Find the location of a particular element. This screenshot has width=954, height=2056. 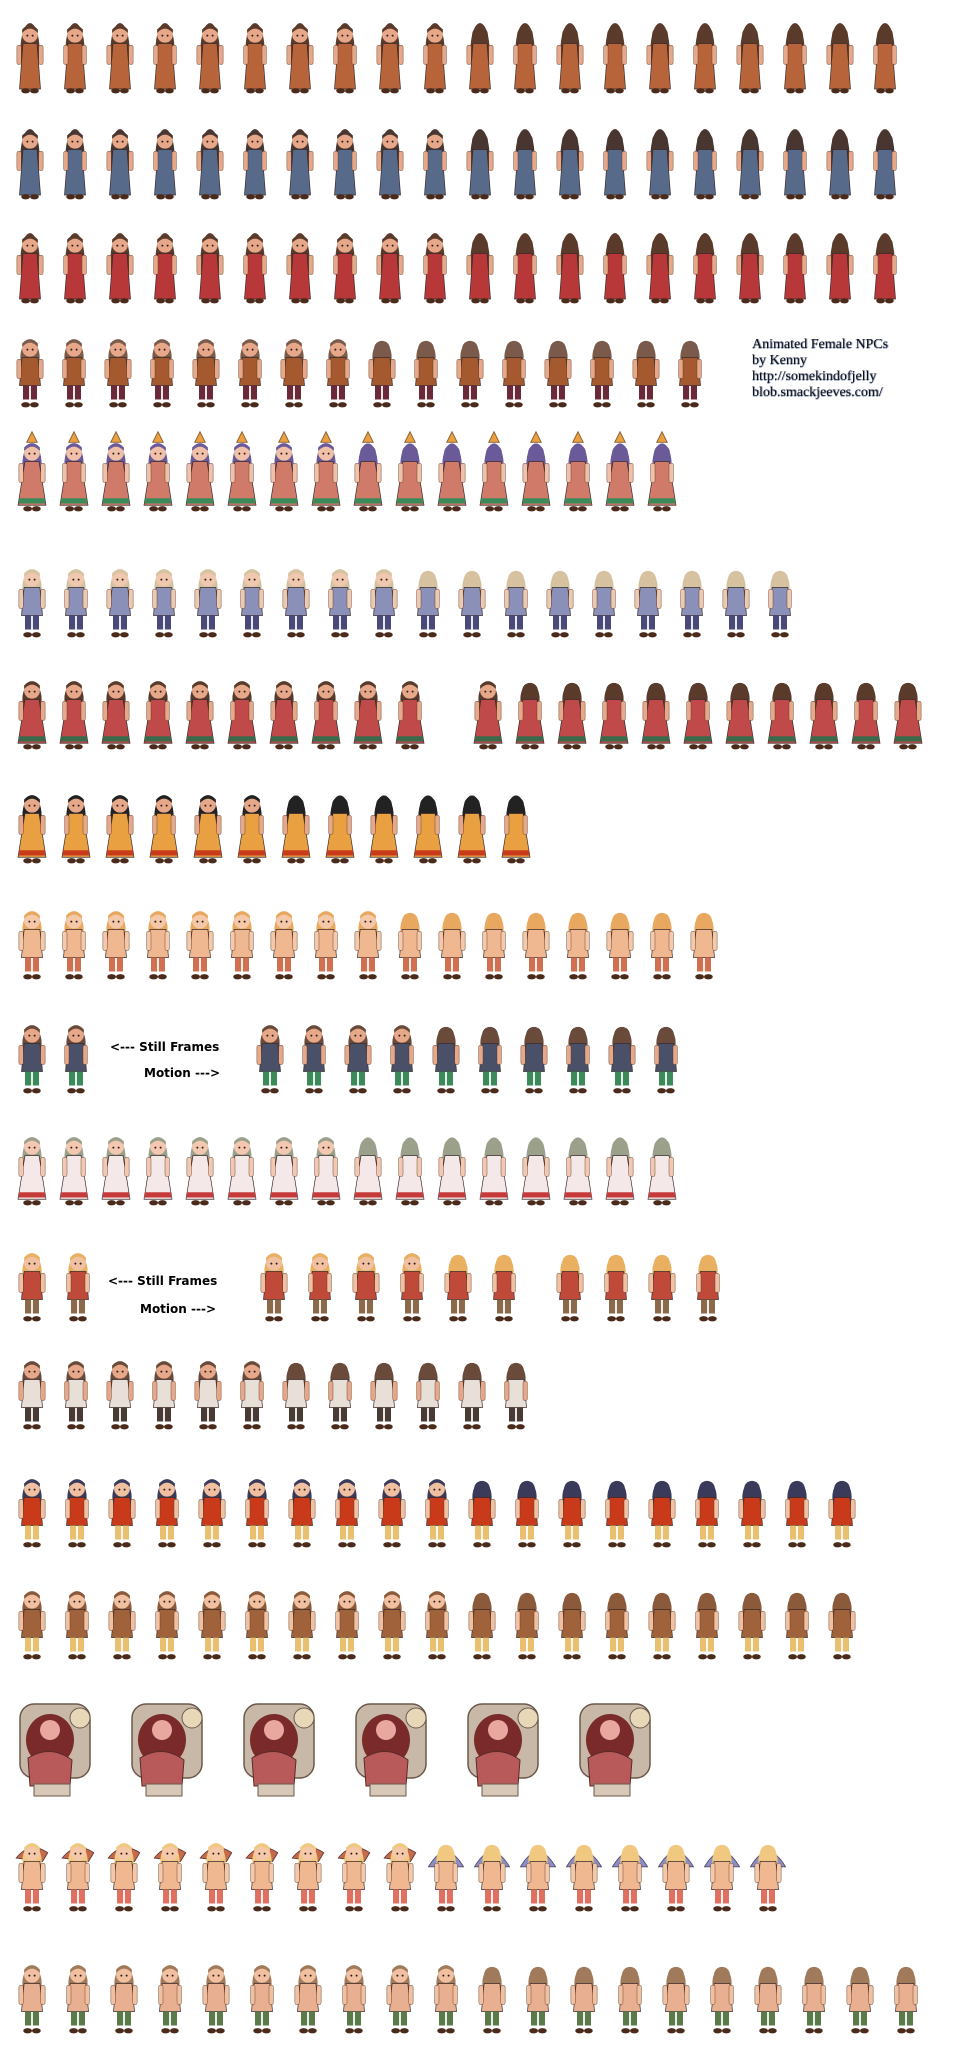

sprite-row-parasol-girl is located at coordinates (477, 1880).